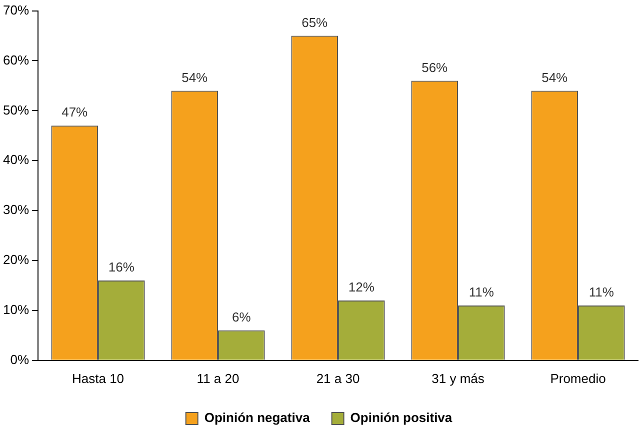 The width and height of the screenshot is (642, 445). Describe the element at coordinates (435, 67) in the screenshot. I see `data-label: 56%` at that location.